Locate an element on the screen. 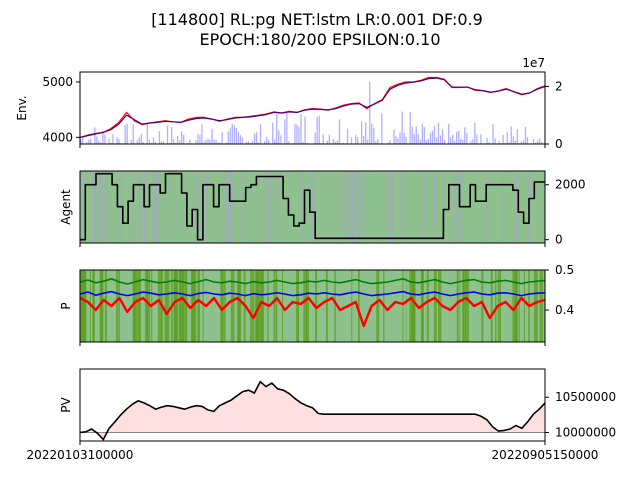 This screenshot has width=640, height=480. y-tick-label: 10500000 is located at coordinates (585, 397).